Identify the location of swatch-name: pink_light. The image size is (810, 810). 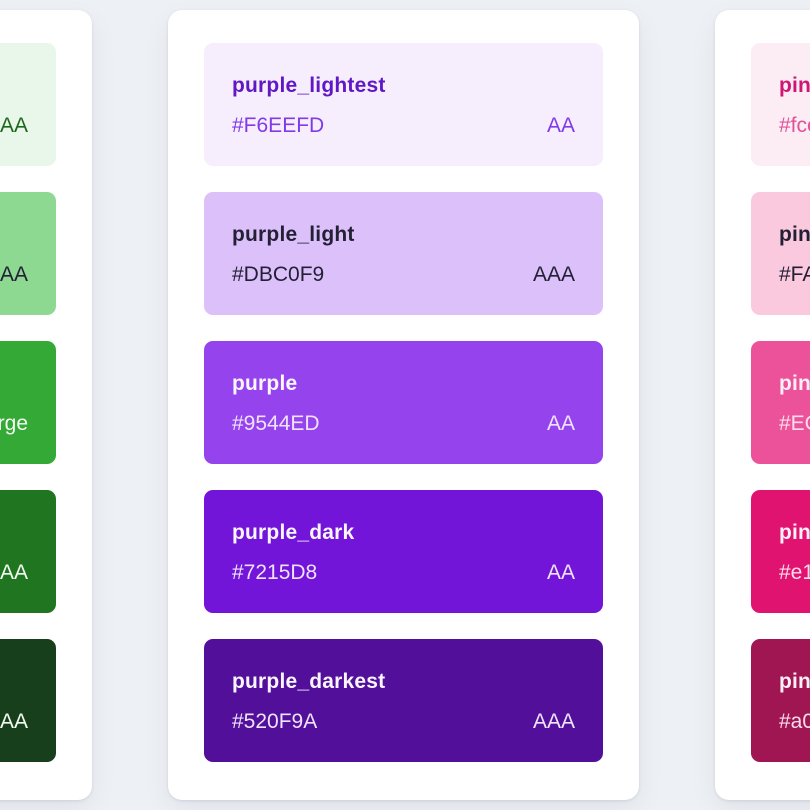
(794, 234).